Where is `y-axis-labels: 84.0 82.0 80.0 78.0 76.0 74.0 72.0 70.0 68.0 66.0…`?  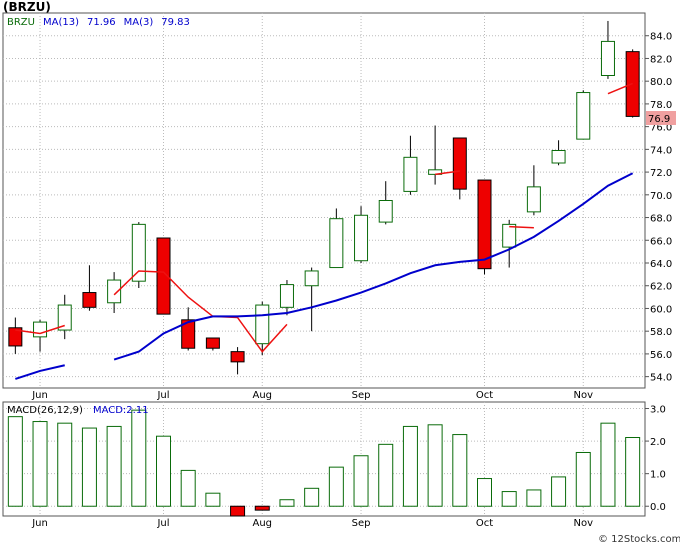 y-axis-labels: 84.0 82.0 80.0 78.0 76.0 74.0 72.0 70.0 68.0 66.0… is located at coordinates (661, 273).